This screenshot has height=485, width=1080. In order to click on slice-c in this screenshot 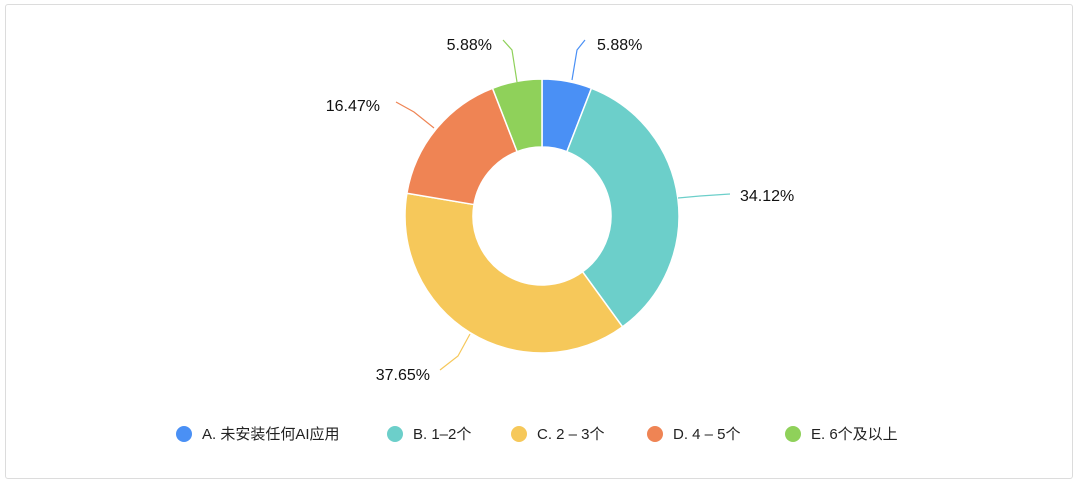, I will do `click(514, 273)`.